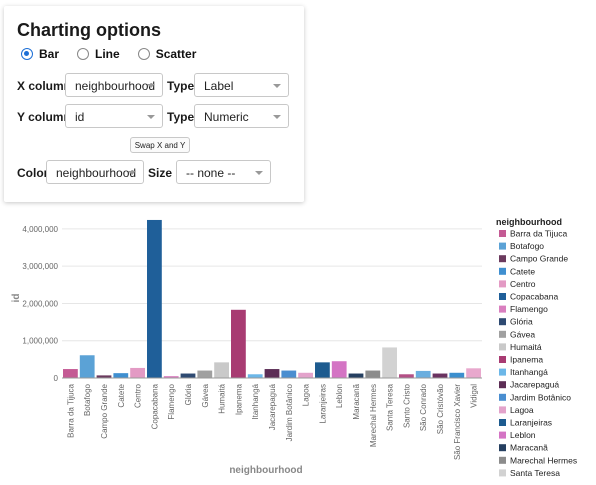  I want to click on x-column-select: neighbourhood, so click(114, 85).